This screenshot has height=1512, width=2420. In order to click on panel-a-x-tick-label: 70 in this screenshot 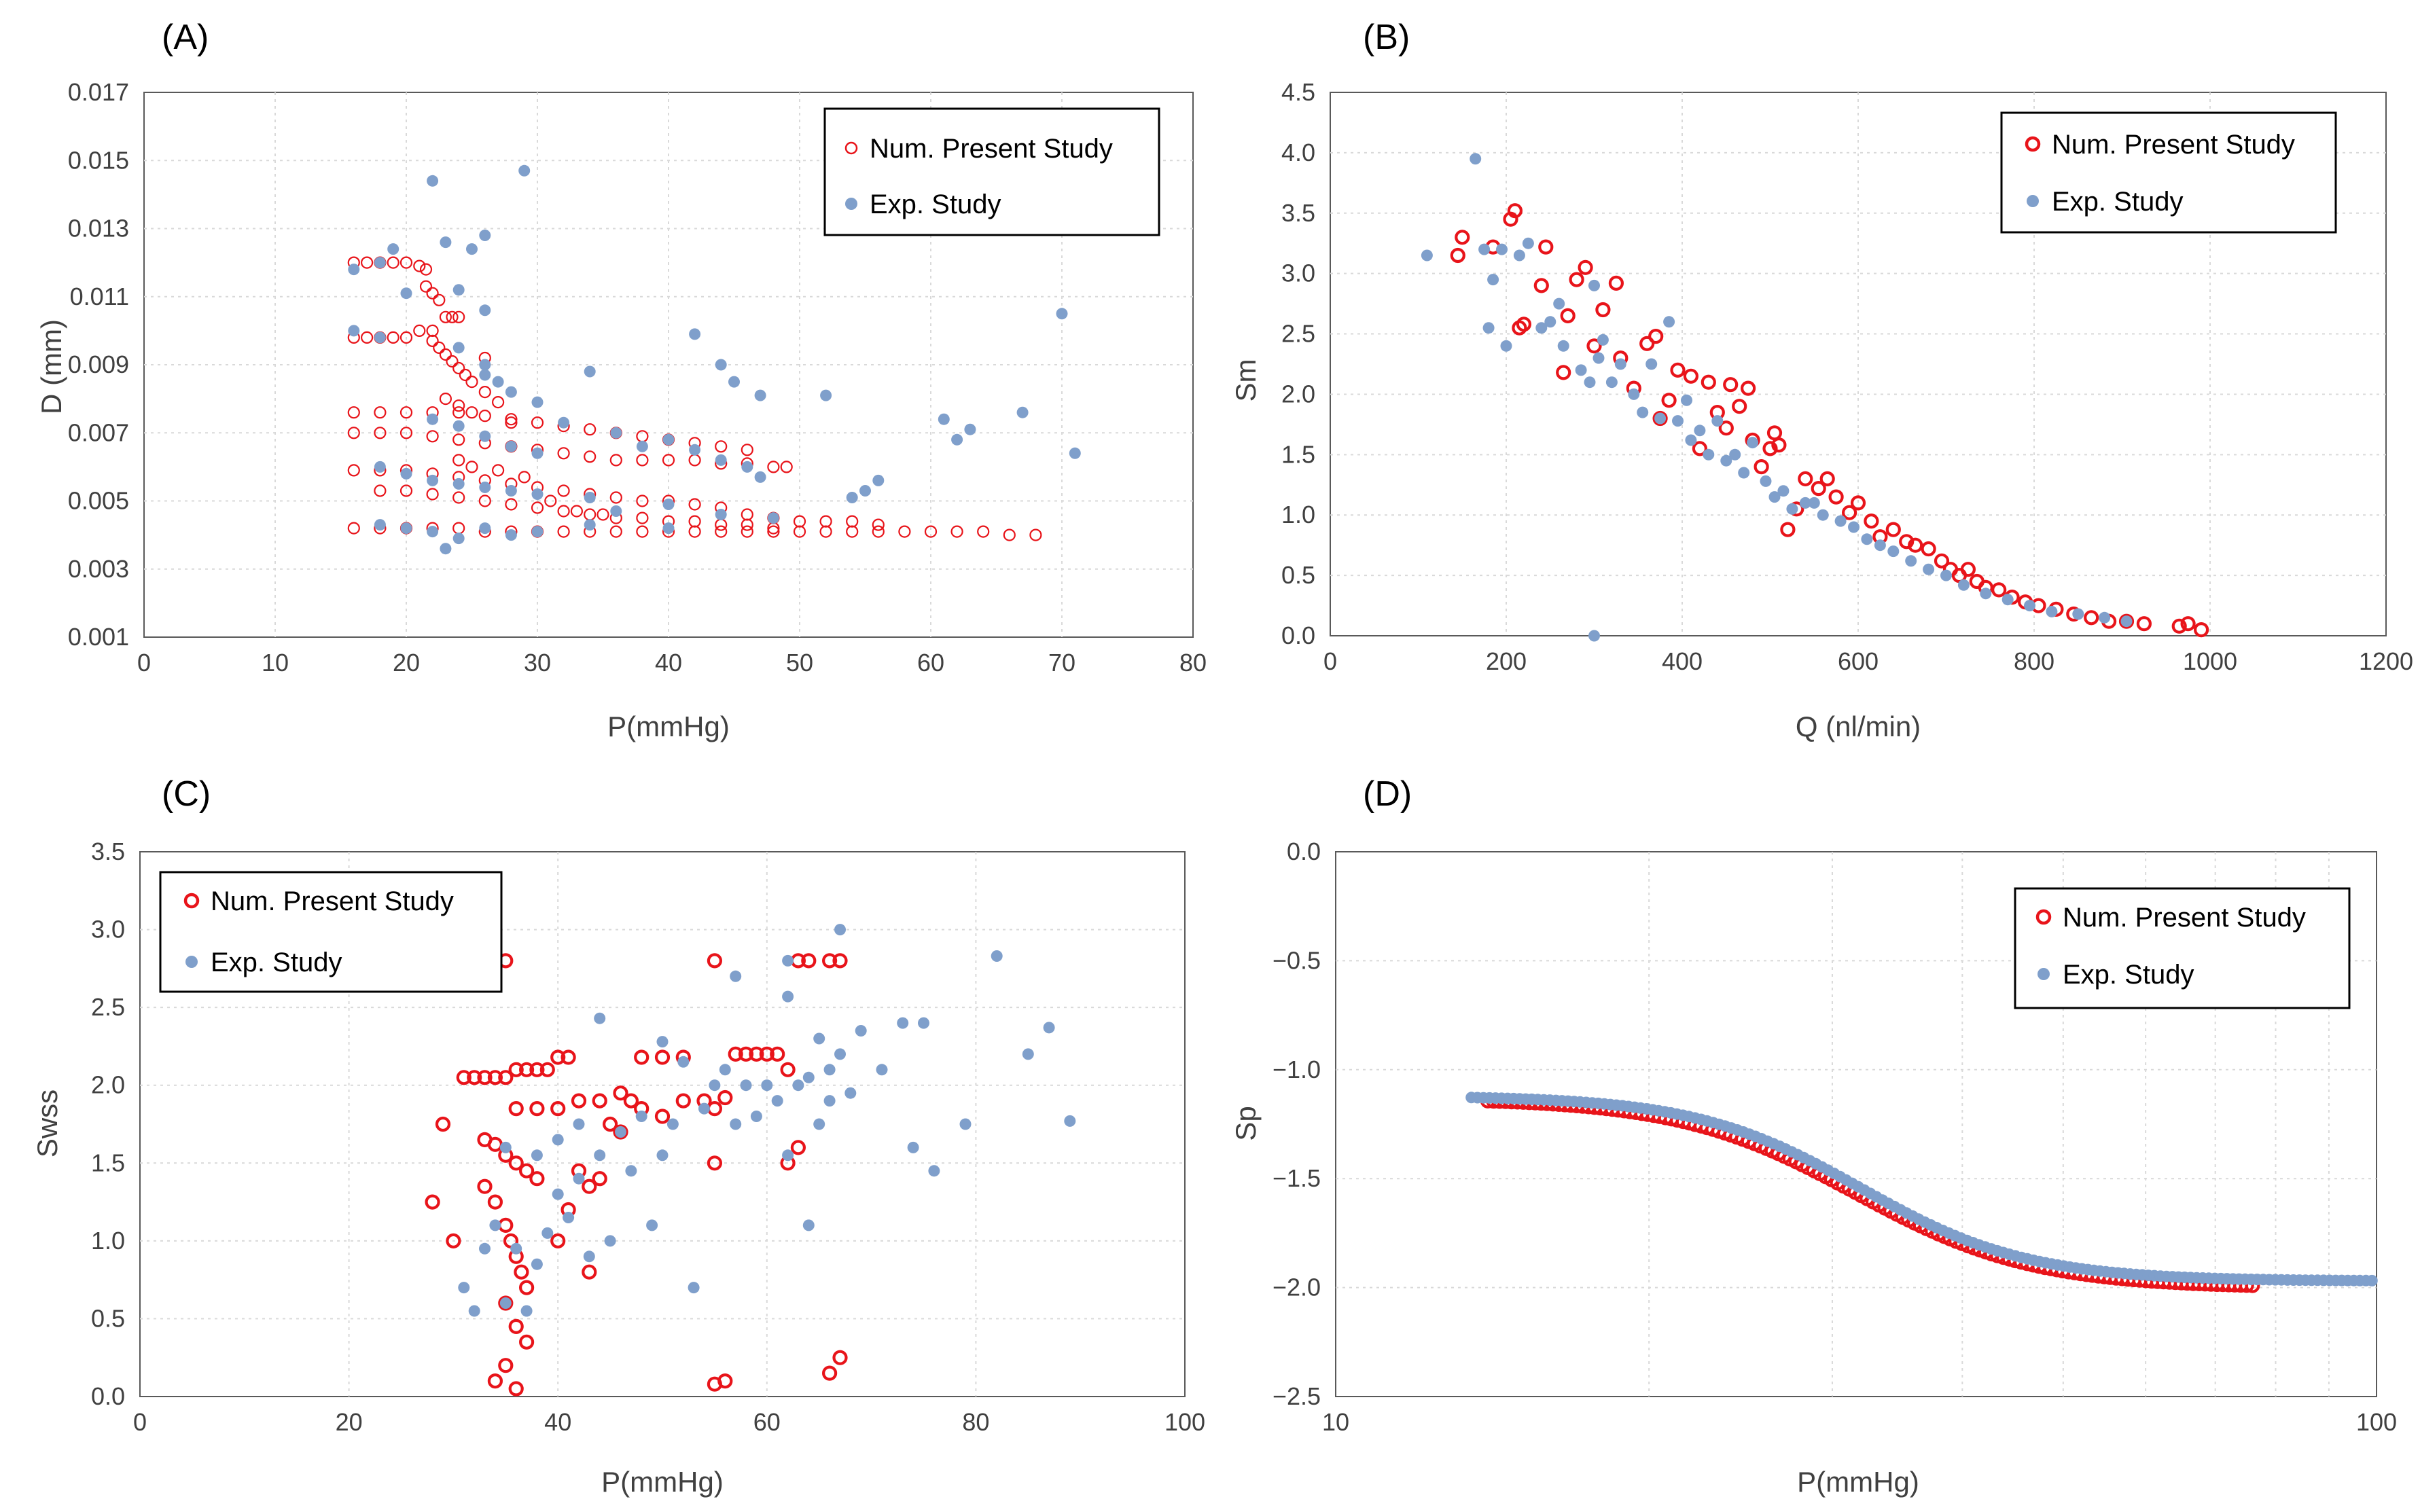, I will do `click(1061, 663)`.